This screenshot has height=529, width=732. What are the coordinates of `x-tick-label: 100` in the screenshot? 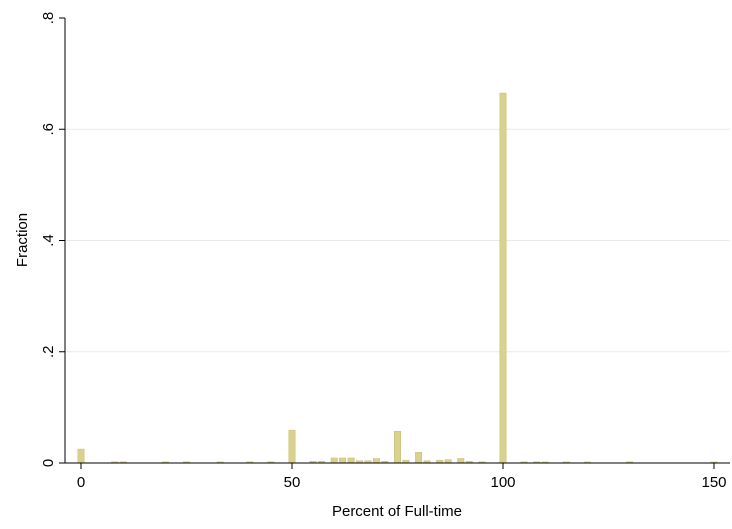 It's located at (502, 482).